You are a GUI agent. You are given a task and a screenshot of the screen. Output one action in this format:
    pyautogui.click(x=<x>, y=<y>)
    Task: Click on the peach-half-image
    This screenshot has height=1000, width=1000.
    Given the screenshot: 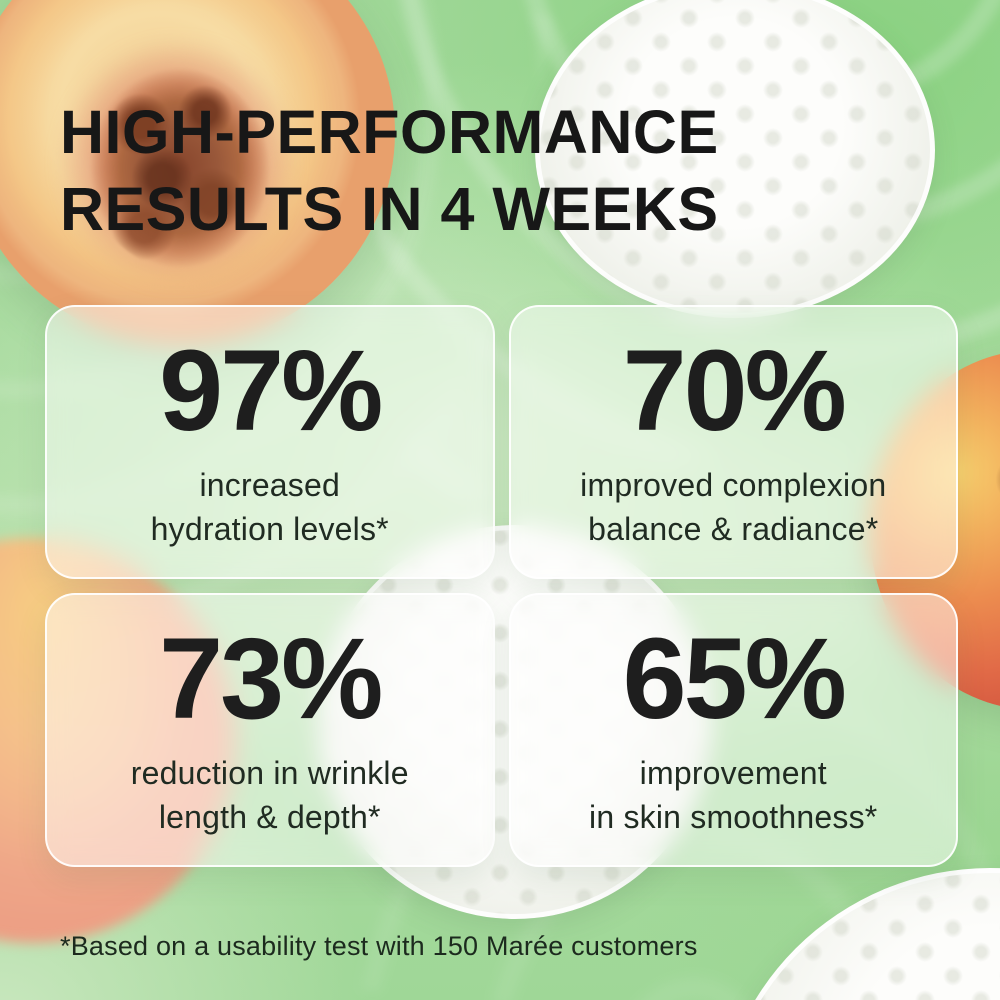 What is the action you would take?
    pyautogui.click(x=197, y=172)
    